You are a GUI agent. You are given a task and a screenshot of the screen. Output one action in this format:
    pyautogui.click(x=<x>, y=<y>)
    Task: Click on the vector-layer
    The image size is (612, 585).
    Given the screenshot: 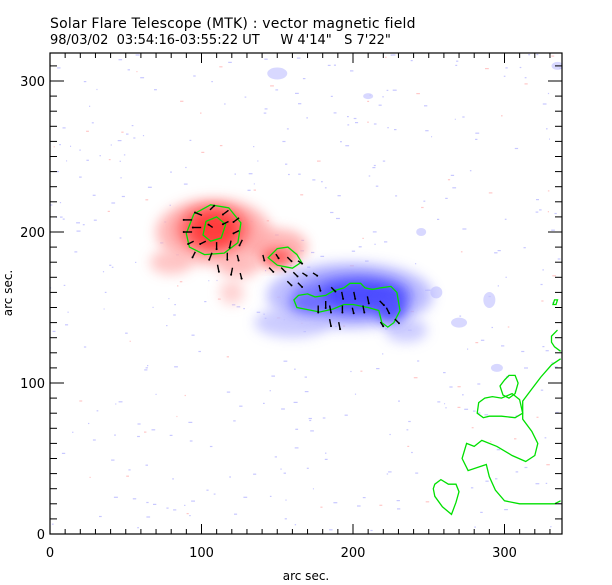 What is the action you would take?
    pyautogui.click(x=291, y=267)
    